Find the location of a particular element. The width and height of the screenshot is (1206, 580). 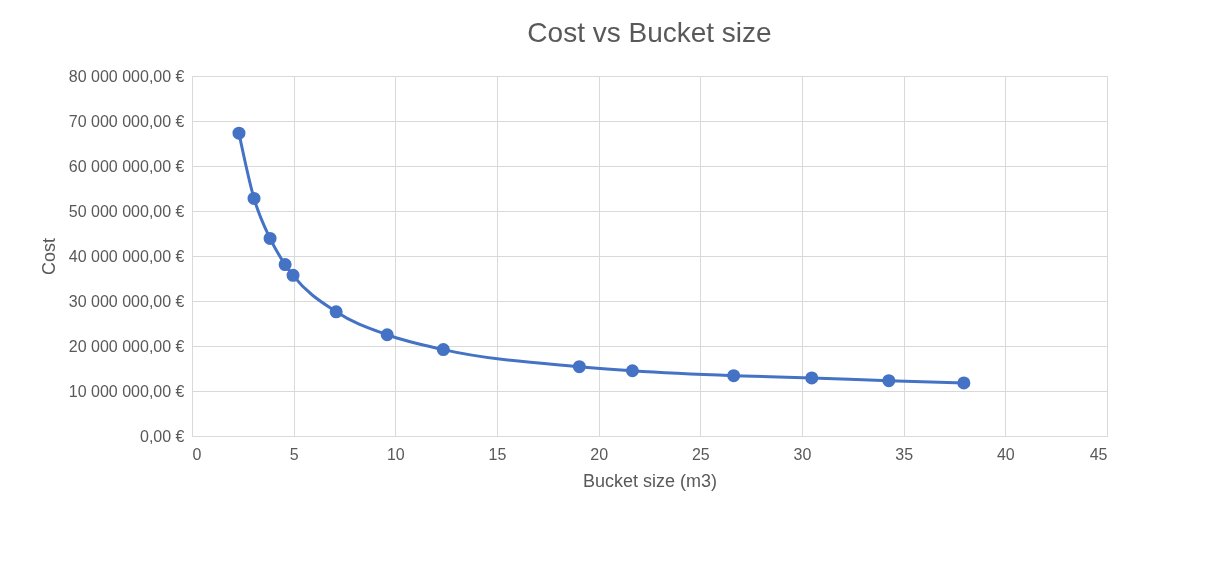

x-axis-title: Bucket size (m3) is located at coordinates (650, 480).